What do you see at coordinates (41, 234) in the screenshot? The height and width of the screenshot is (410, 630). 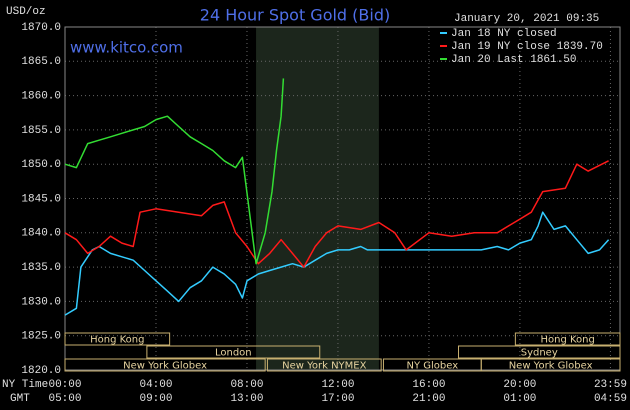 I see `y-tick-label: 1840.0` at bounding box center [41, 234].